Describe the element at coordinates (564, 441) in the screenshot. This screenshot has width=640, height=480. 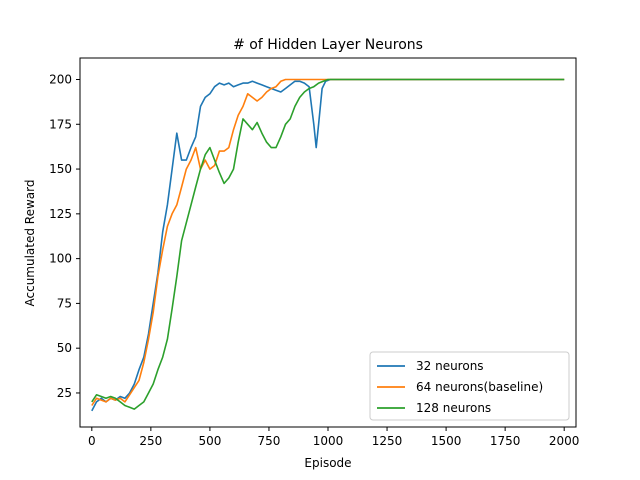
I see `x-tick-label: 2000` at that location.